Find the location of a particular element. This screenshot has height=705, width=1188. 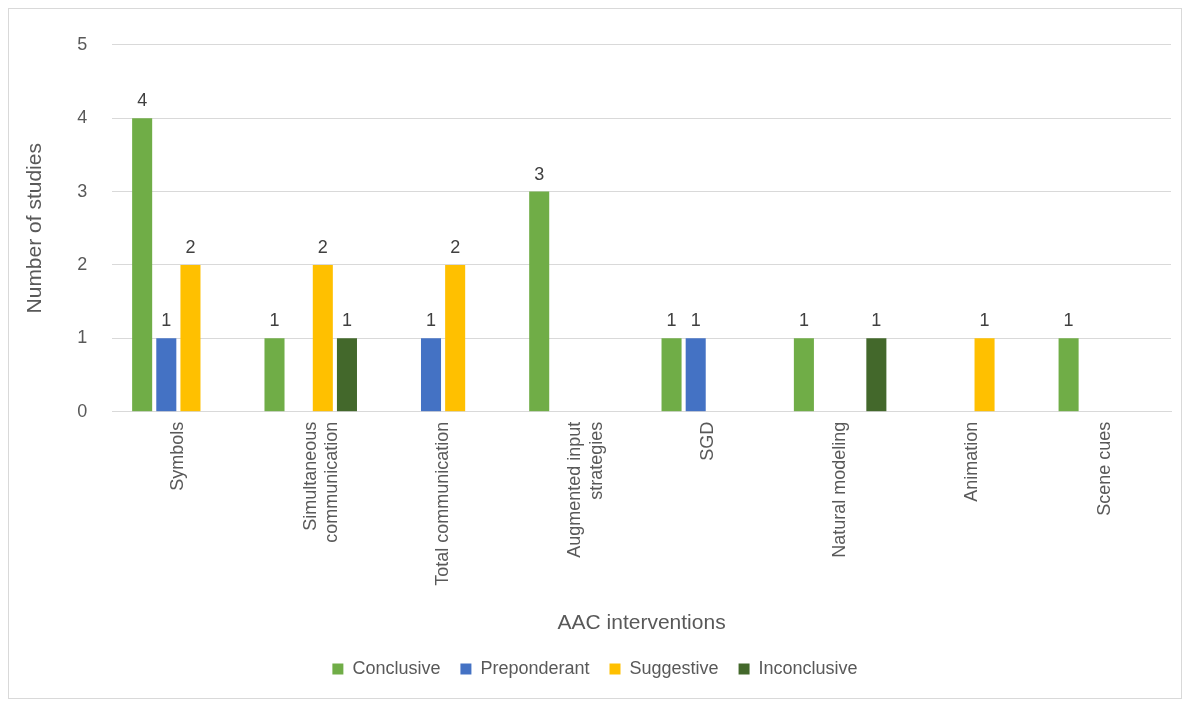

x-tick-label: Simultaneous communication is located at coordinates (320, 482).